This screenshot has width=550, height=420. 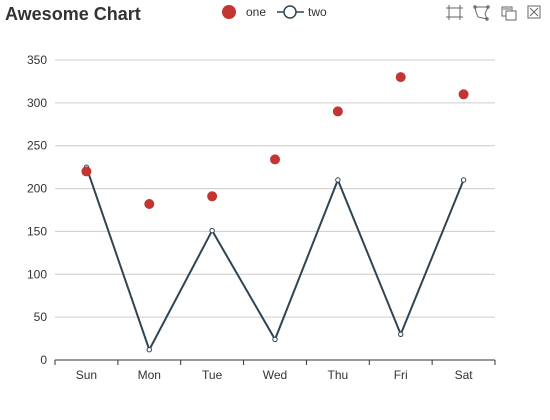 I want to click on x-tick-label: Wed, so click(x=275, y=375).